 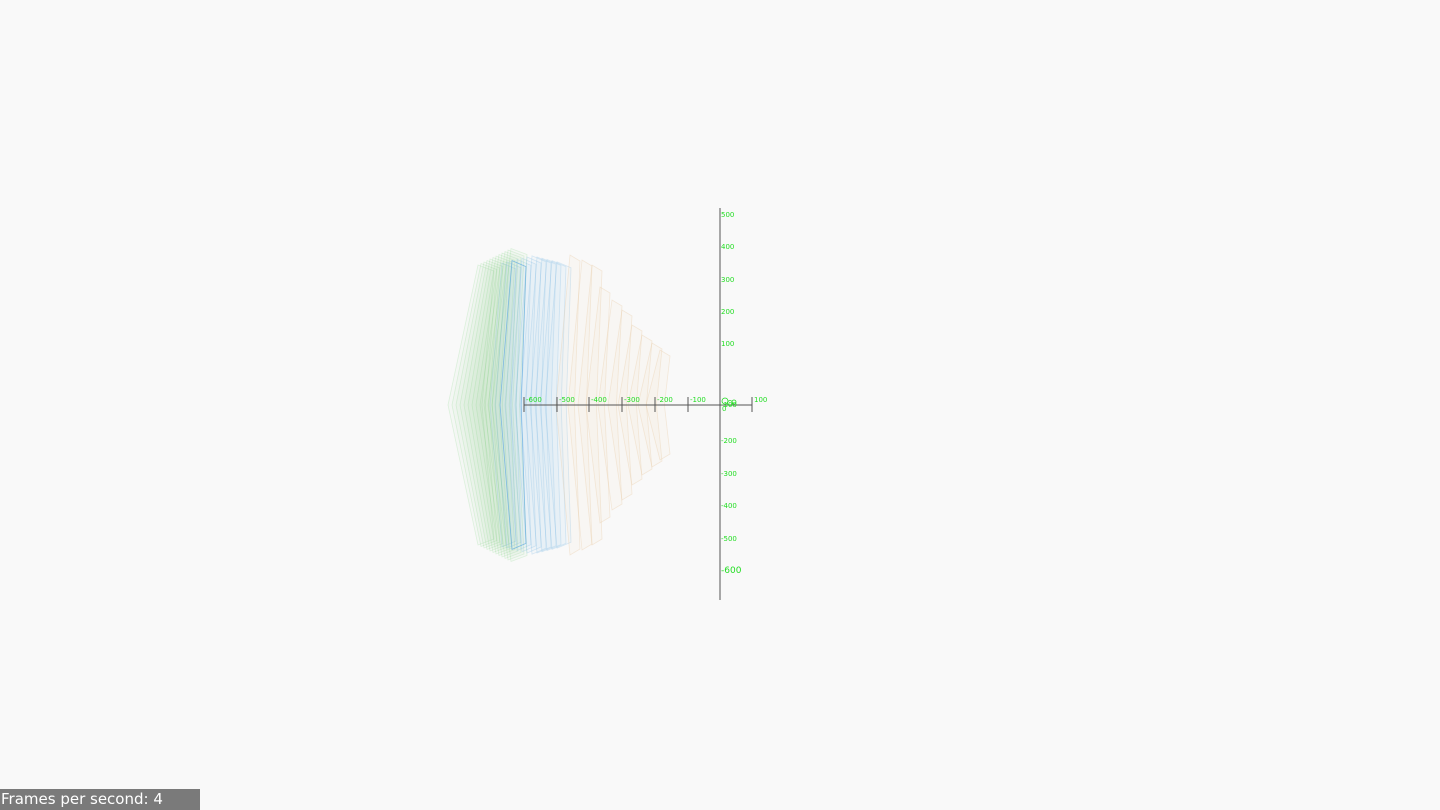 I want to click on y-tick-label: 500, so click(x=727, y=215).